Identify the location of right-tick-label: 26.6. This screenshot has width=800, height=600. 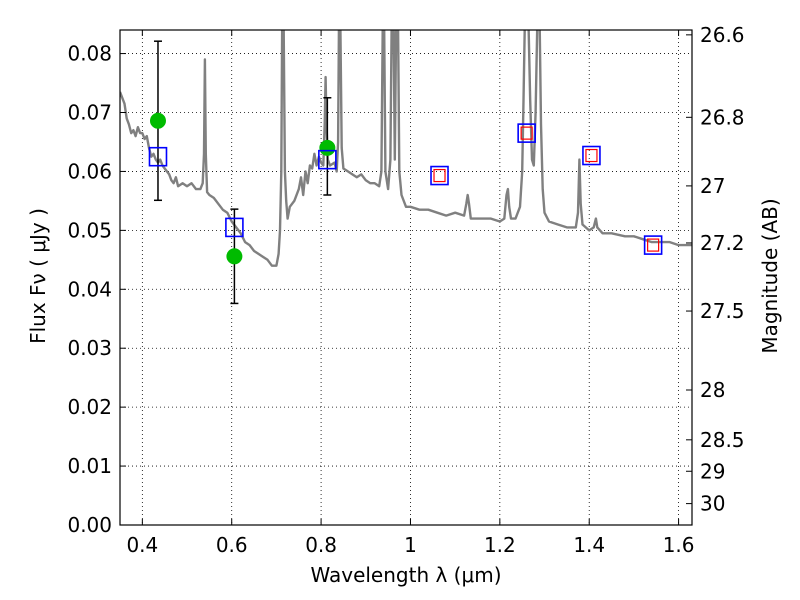
(722, 35).